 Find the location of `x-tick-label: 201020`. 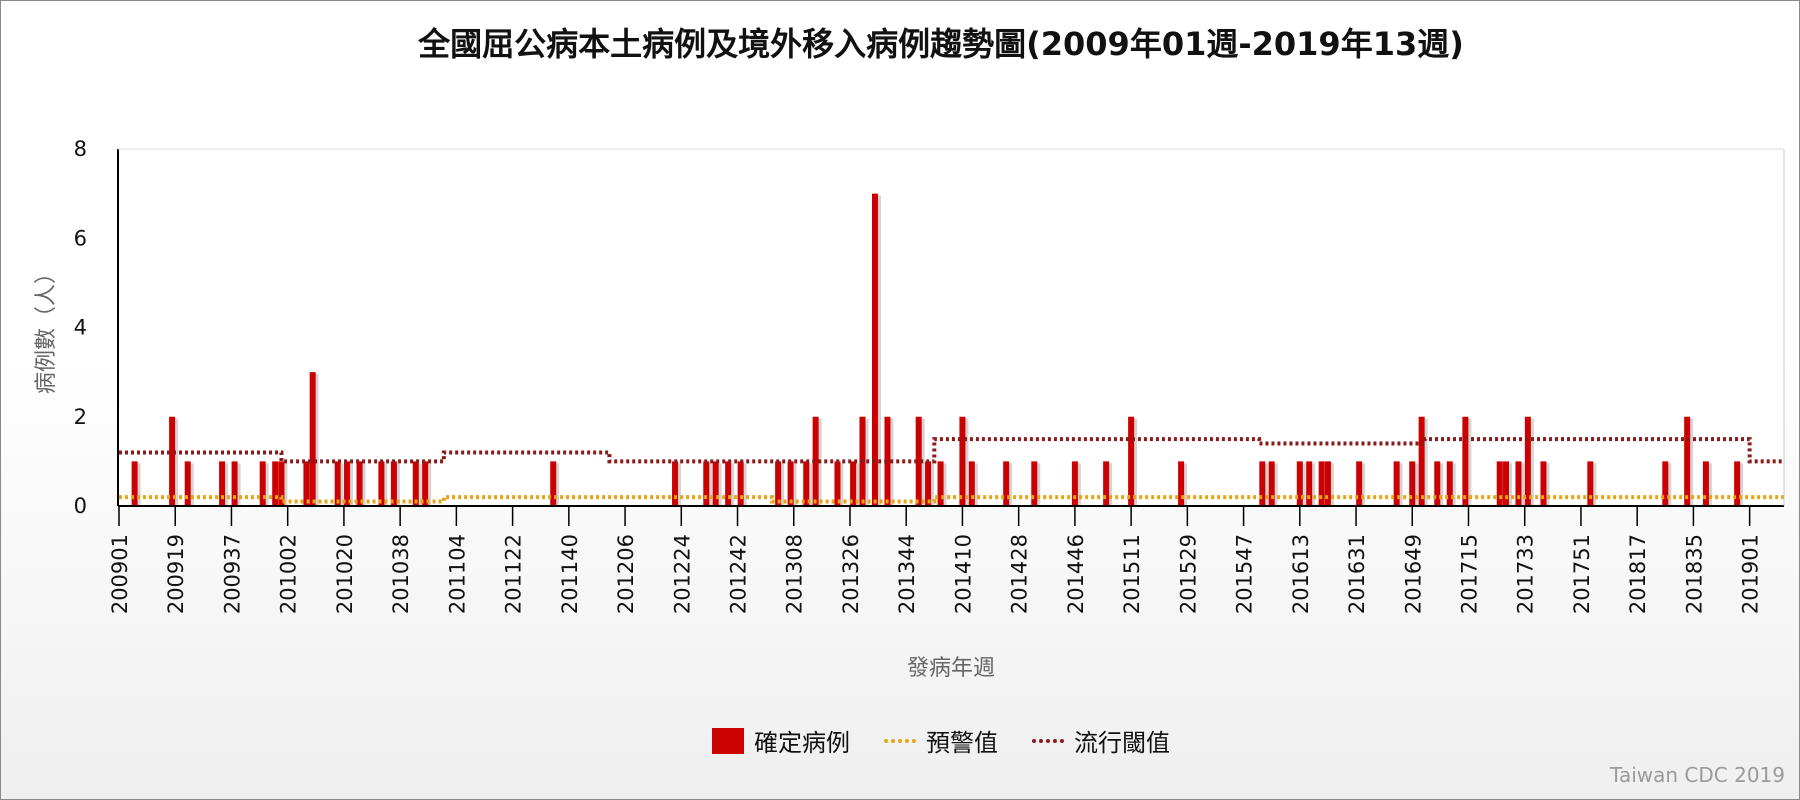

x-tick-label: 201020 is located at coordinates (345, 574).